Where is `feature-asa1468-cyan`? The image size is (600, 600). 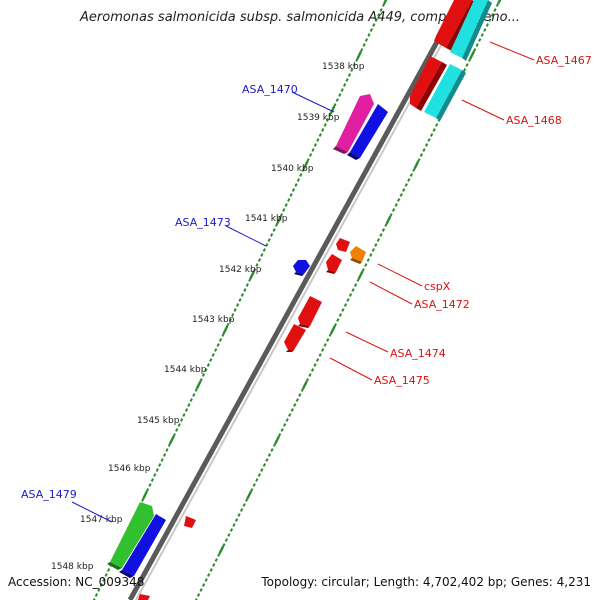
feature-asa1468-cyan is located at coordinates (445, 92).